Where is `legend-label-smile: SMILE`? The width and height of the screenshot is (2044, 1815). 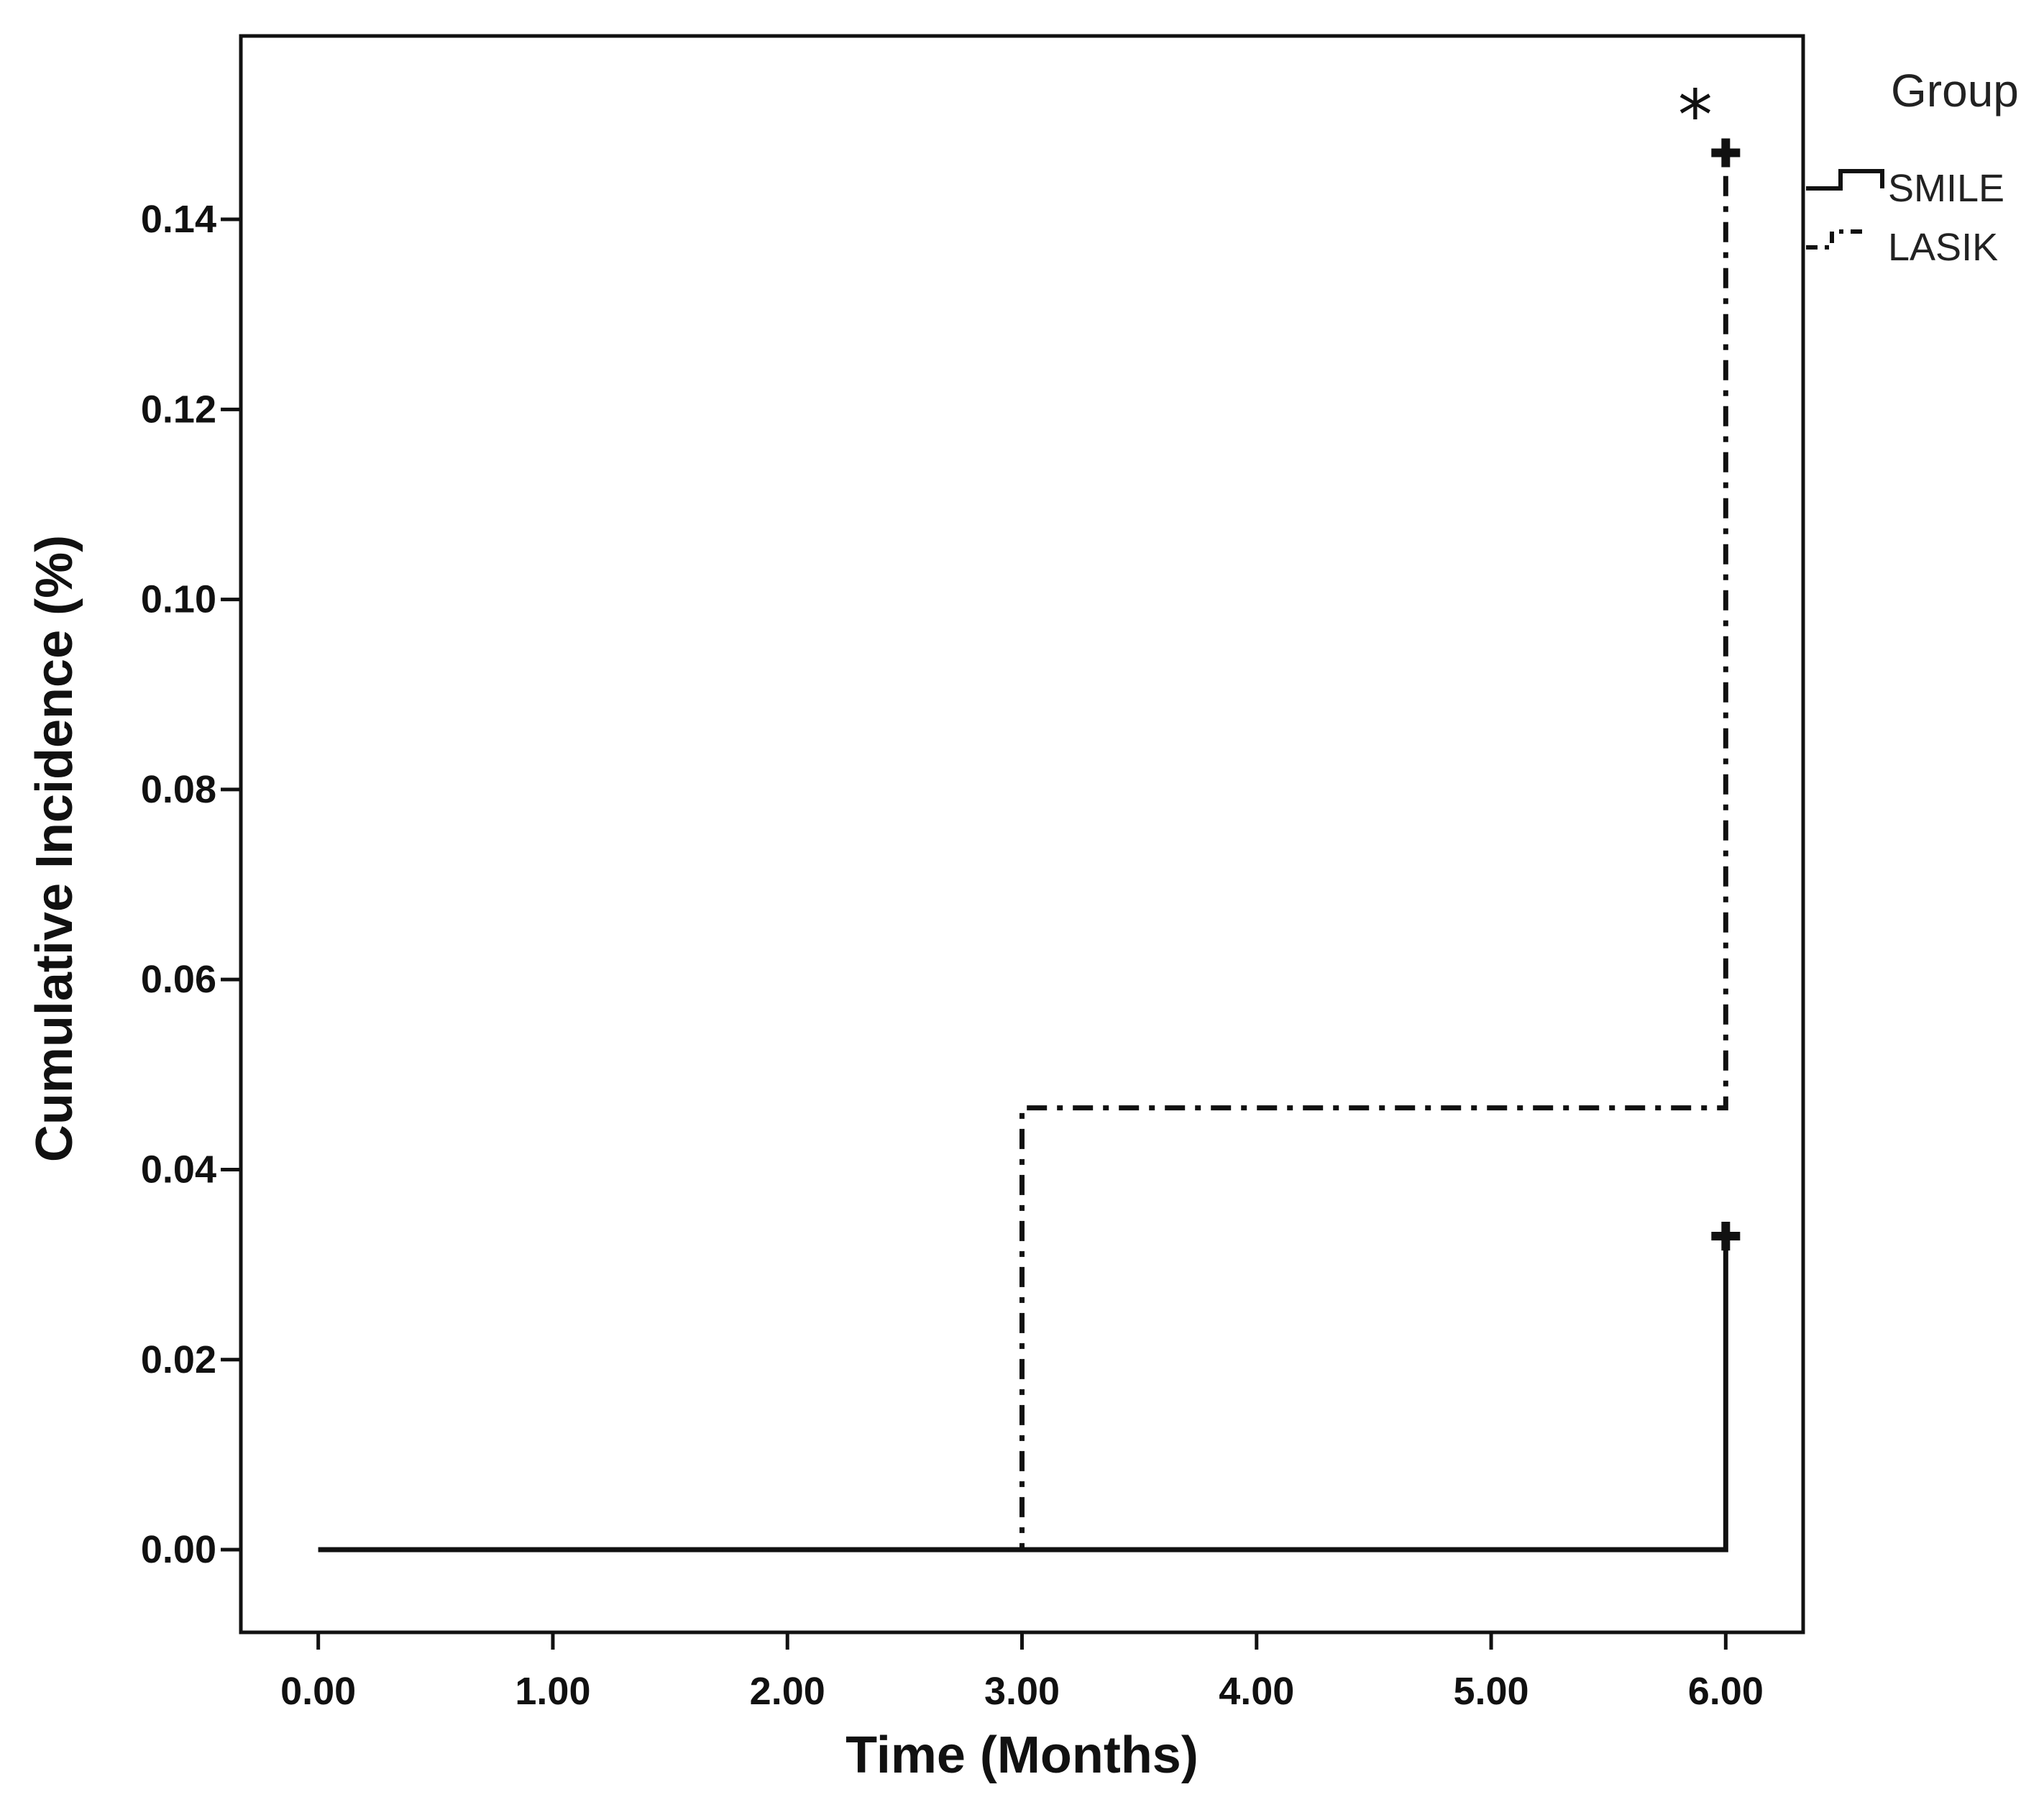 legend-label-smile: SMILE is located at coordinates (1946, 188).